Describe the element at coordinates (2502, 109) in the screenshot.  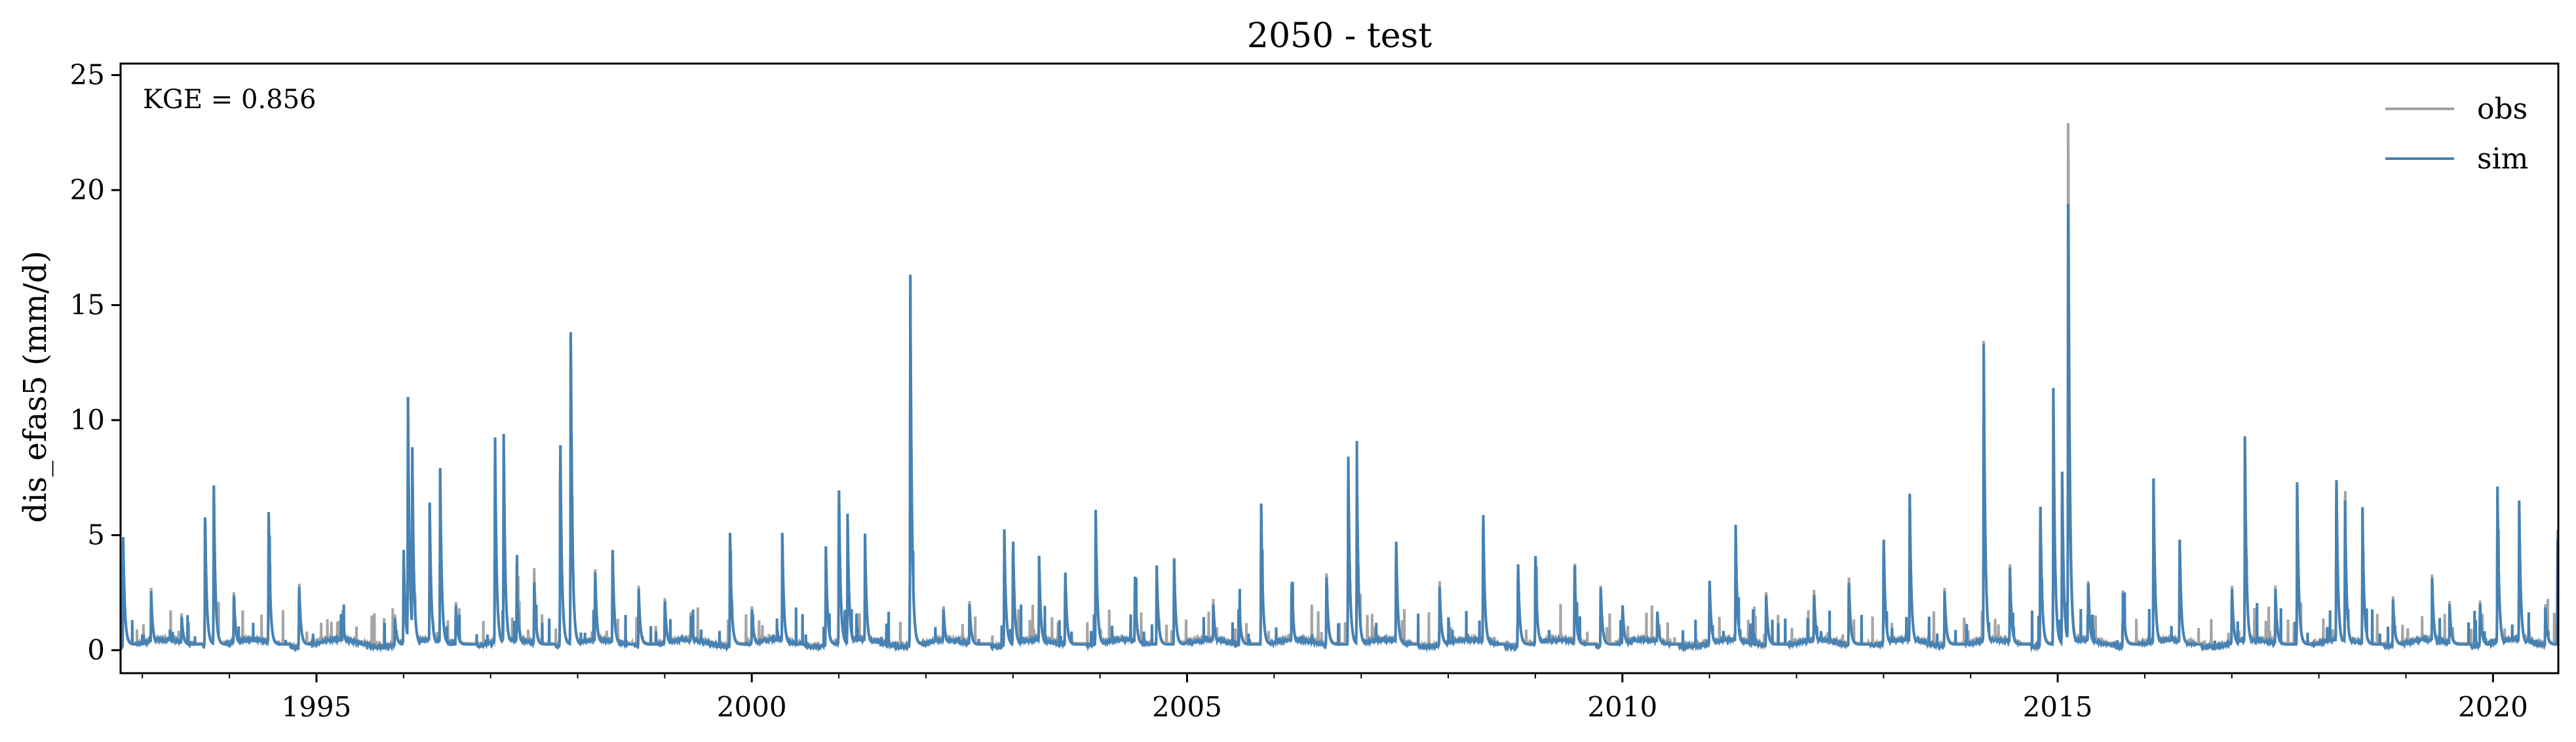
I see `legend-label-obs: obs` at that location.